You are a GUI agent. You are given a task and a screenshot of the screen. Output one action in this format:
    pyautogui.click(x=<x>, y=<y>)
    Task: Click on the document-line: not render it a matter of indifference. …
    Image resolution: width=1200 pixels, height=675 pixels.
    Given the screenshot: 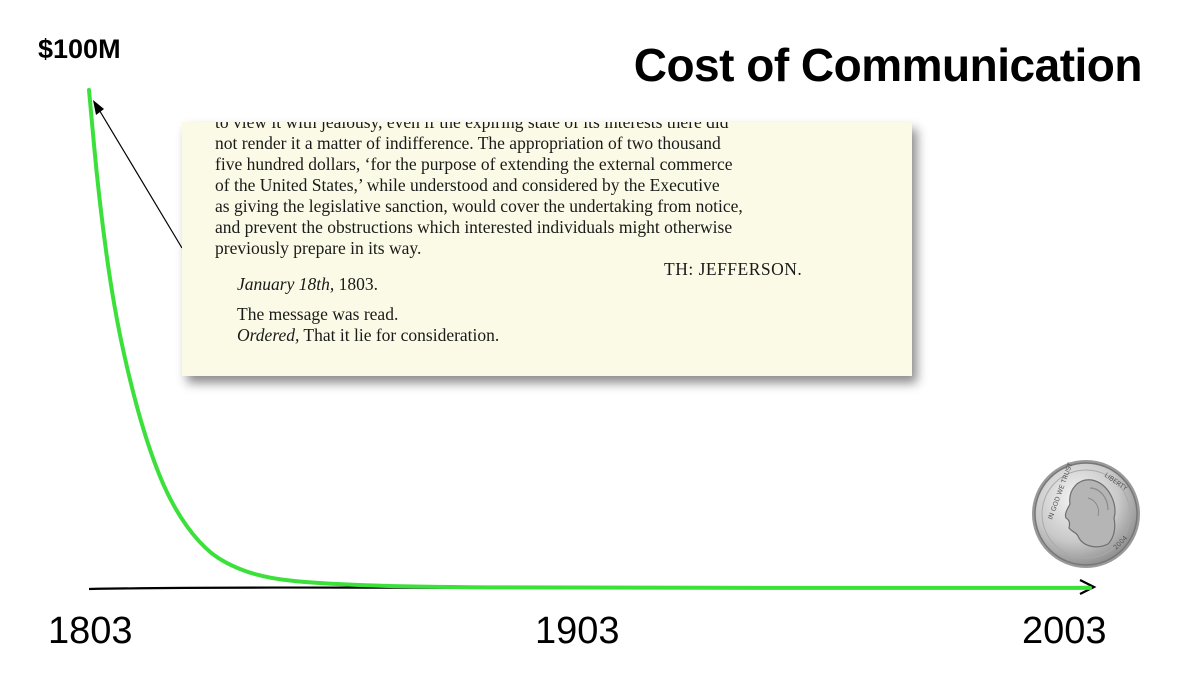 What is the action you would take?
    pyautogui.click(x=468, y=143)
    